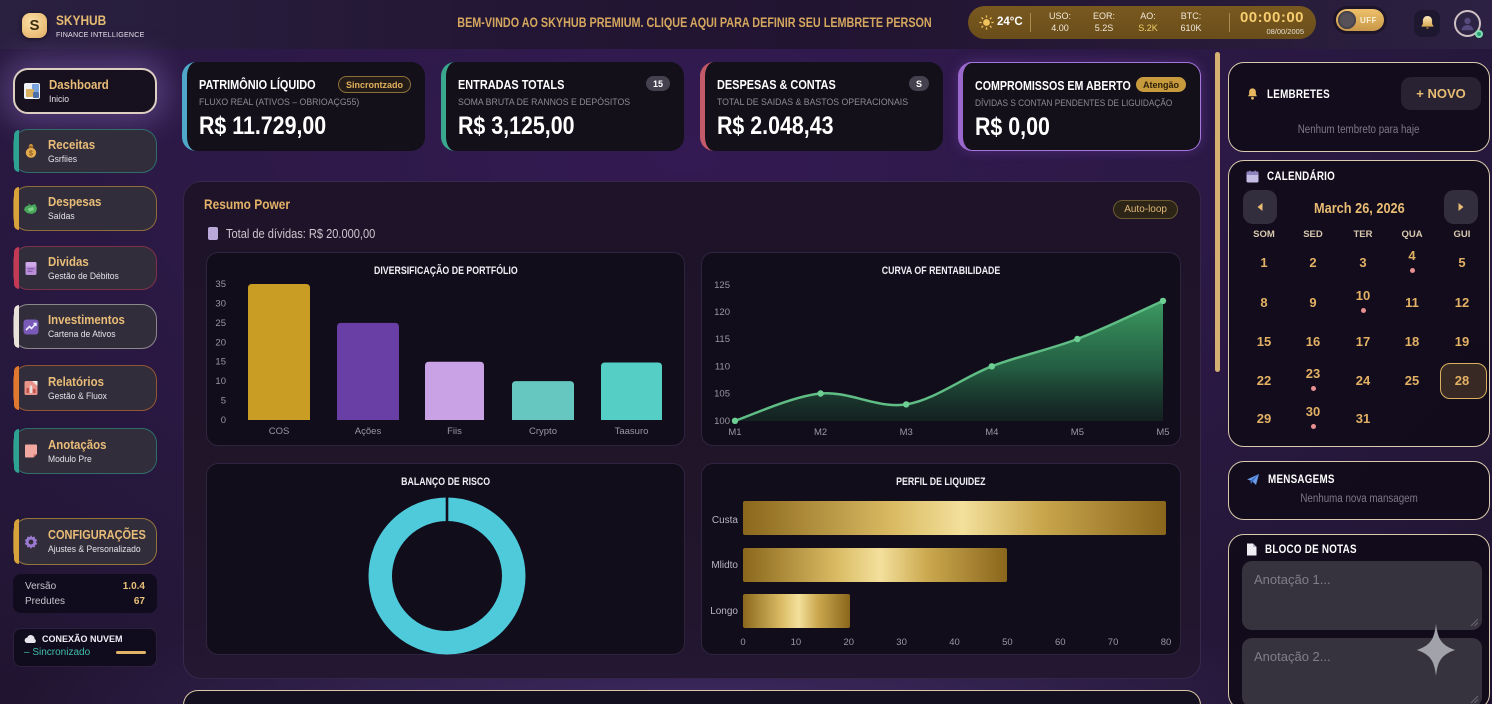  What do you see at coordinates (368, 431) in the screenshot?
I see `svg-text: Ações` at bounding box center [368, 431].